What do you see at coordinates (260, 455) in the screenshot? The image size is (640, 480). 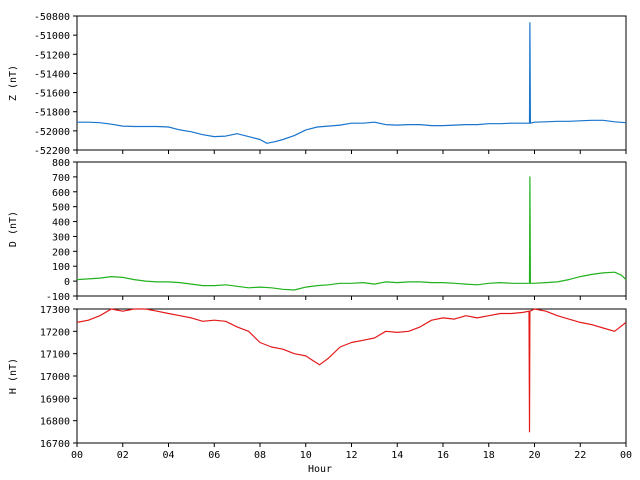 I see `x-tick-label: 08` at bounding box center [260, 455].